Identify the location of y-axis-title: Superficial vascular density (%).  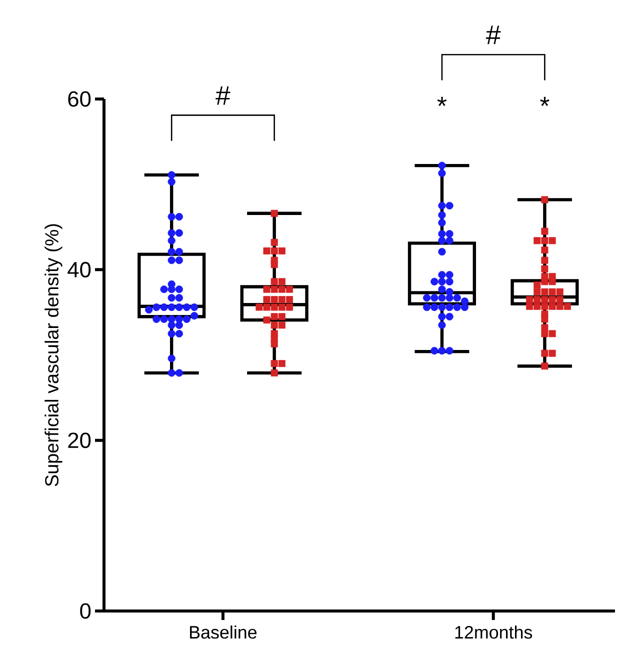
(53, 355).